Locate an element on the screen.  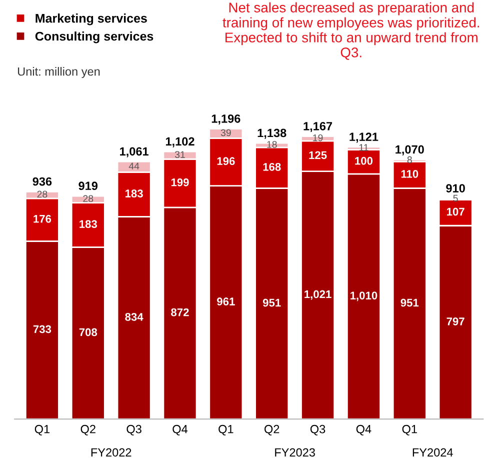
data-label: 8 is located at coordinates (409, 160).